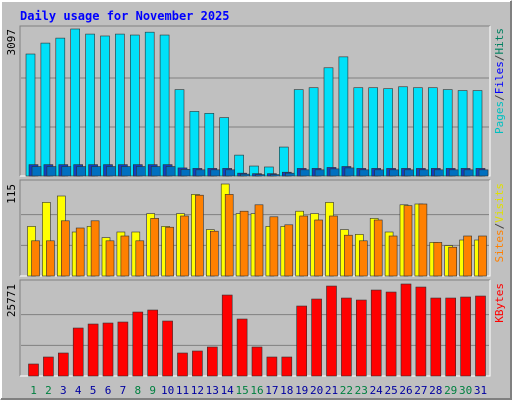  What do you see at coordinates (286, 390) in the screenshot?
I see `x-tick-label: 18` at bounding box center [286, 390].